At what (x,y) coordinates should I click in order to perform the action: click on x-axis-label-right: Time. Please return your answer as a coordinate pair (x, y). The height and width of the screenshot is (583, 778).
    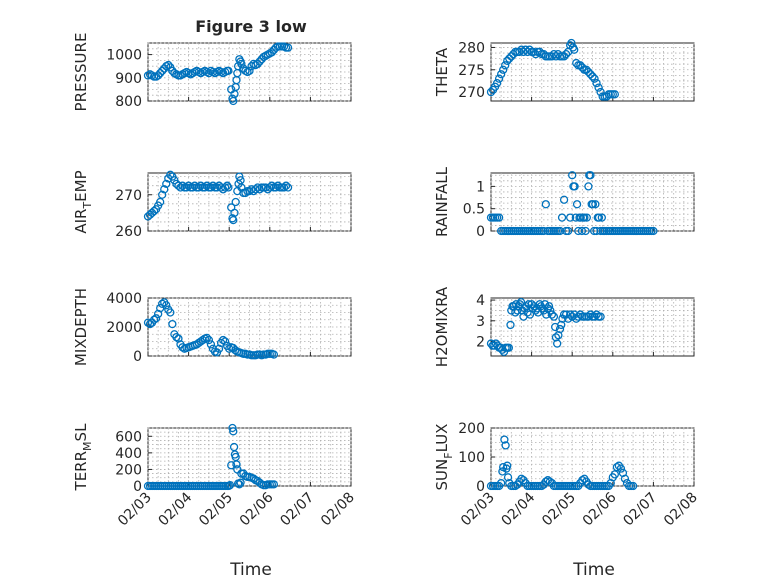
    Looking at the image, I should click on (593, 570).